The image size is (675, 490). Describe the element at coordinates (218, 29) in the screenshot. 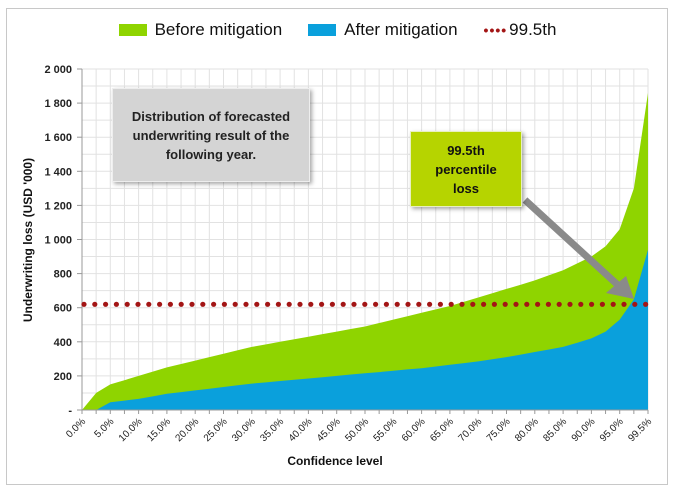

I see `legend-label-before: Before mitigation` at that location.